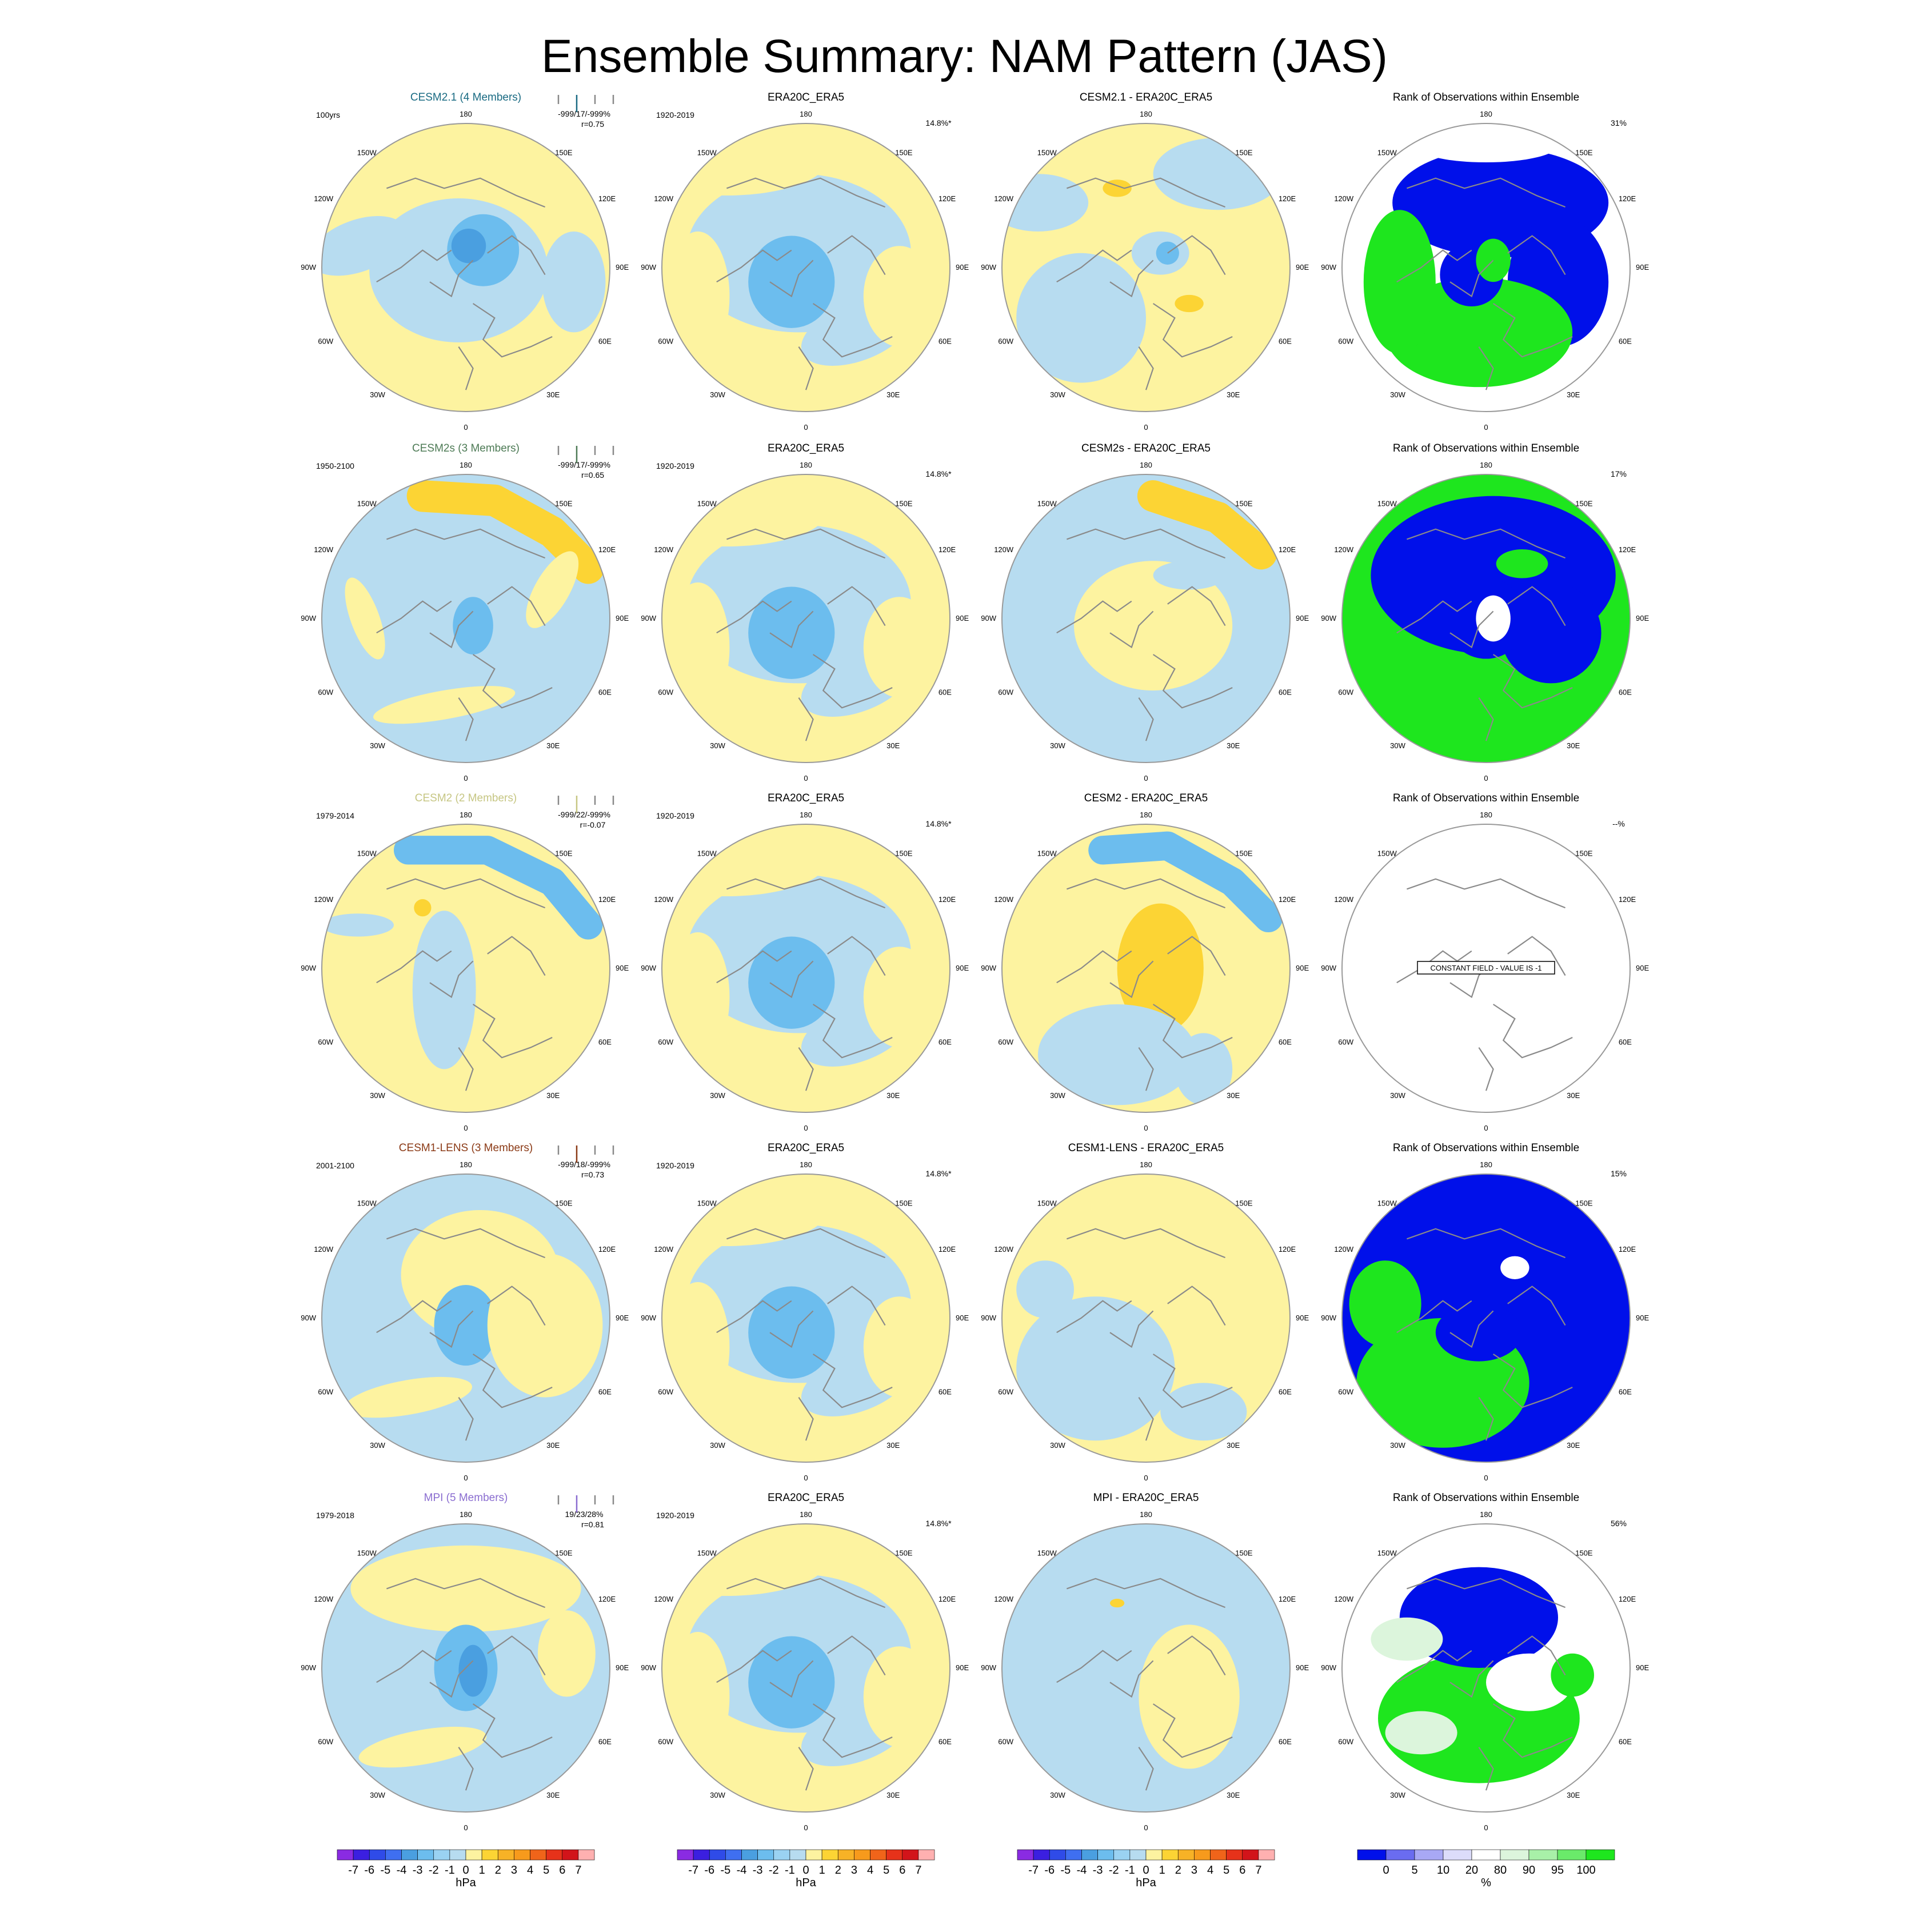  I want to click on colorbar-tick-label: 90, so click(1529, 1870).